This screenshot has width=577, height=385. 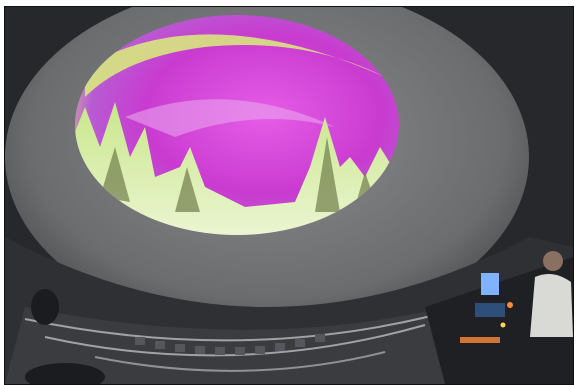 What do you see at coordinates (499, 317) in the screenshot?
I see `operator-console` at bounding box center [499, 317].